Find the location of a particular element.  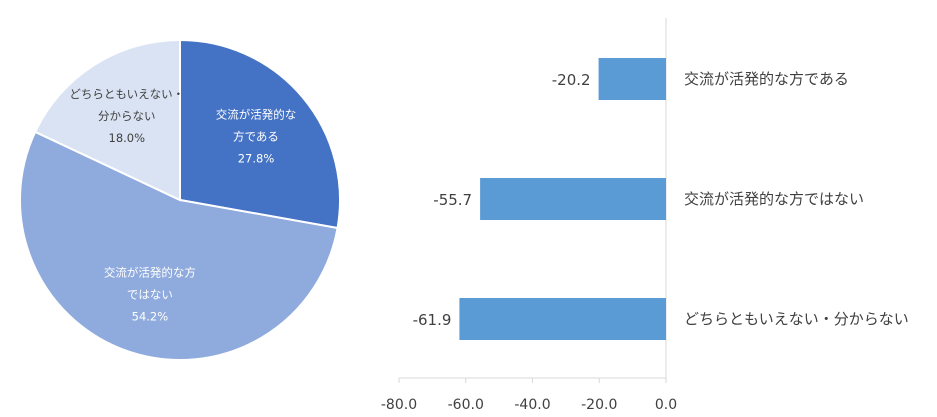

category-label: どちらともいえない・分からない is located at coordinates (796, 319).